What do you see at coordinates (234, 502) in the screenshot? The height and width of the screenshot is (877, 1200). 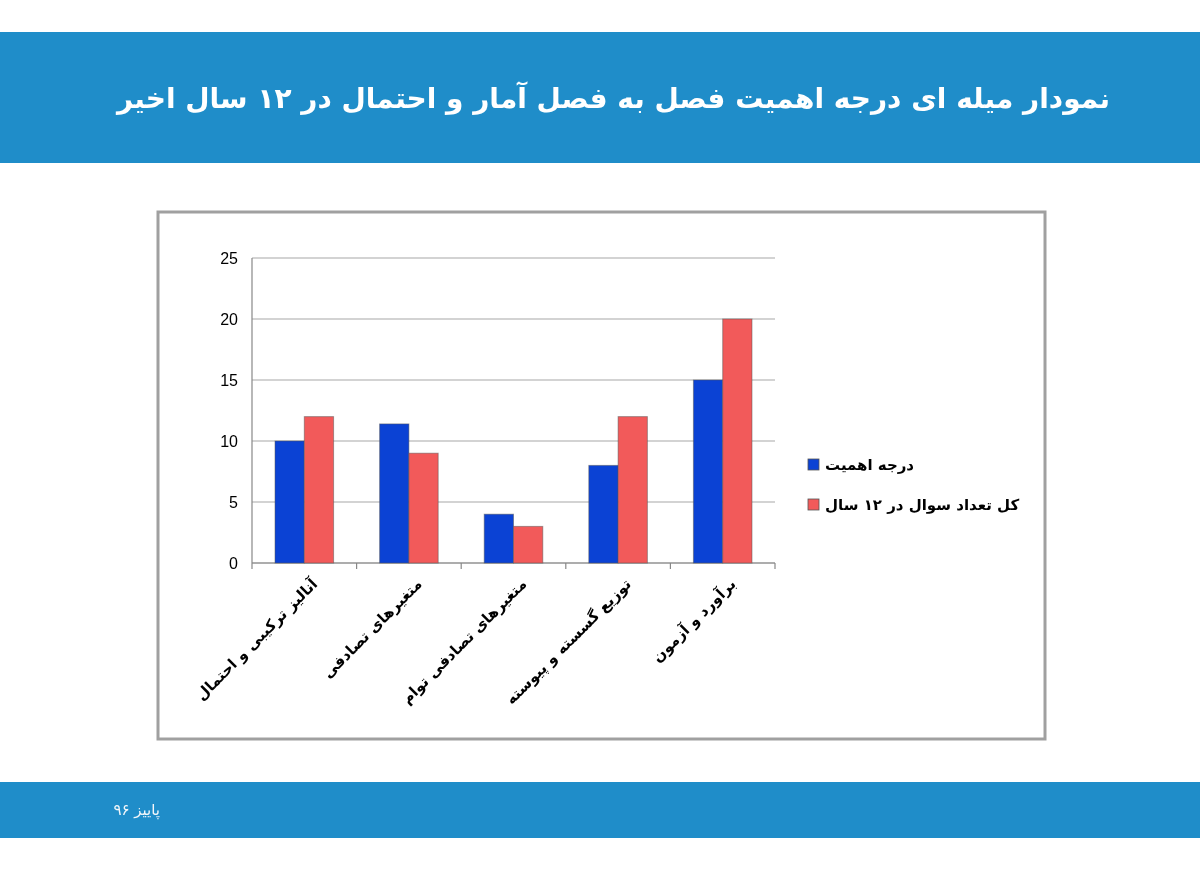 I see `y-tick-label: 5` at bounding box center [234, 502].